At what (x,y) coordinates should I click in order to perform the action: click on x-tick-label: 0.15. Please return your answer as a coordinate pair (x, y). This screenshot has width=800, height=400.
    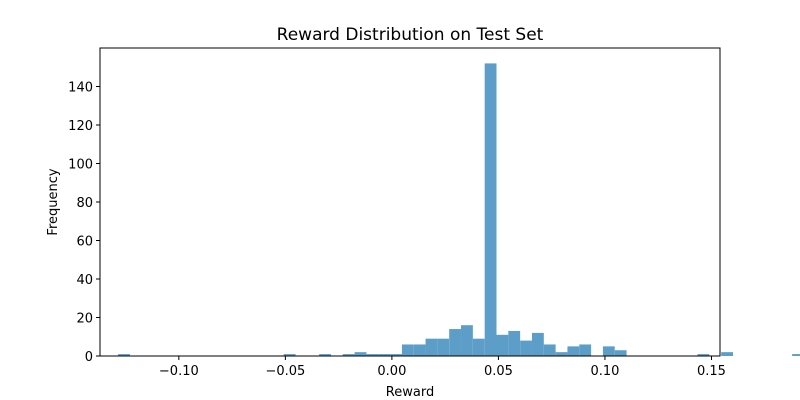
    Looking at the image, I should click on (711, 371).